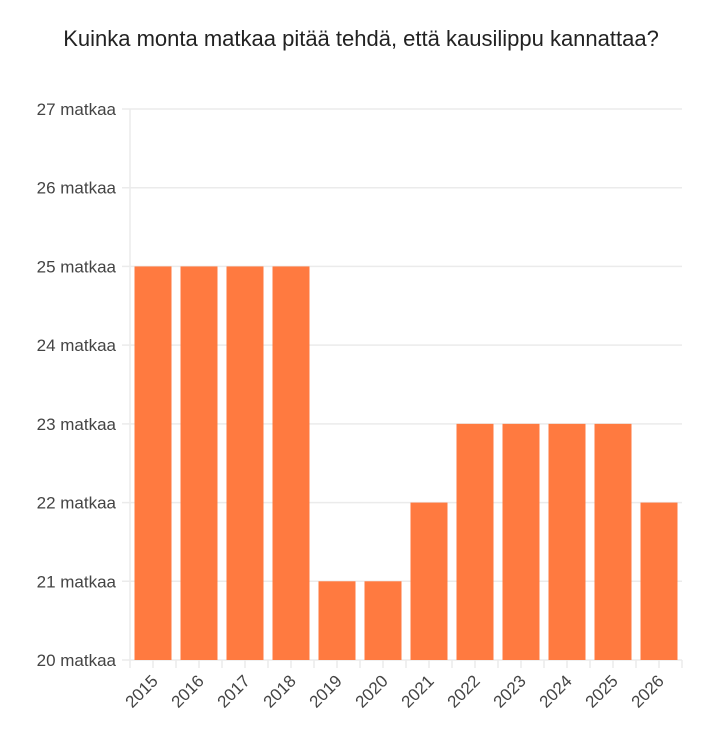 The width and height of the screenshot is (722, 752). I want to click on y-tick-label: 24 matkaa, so click(77, 345).